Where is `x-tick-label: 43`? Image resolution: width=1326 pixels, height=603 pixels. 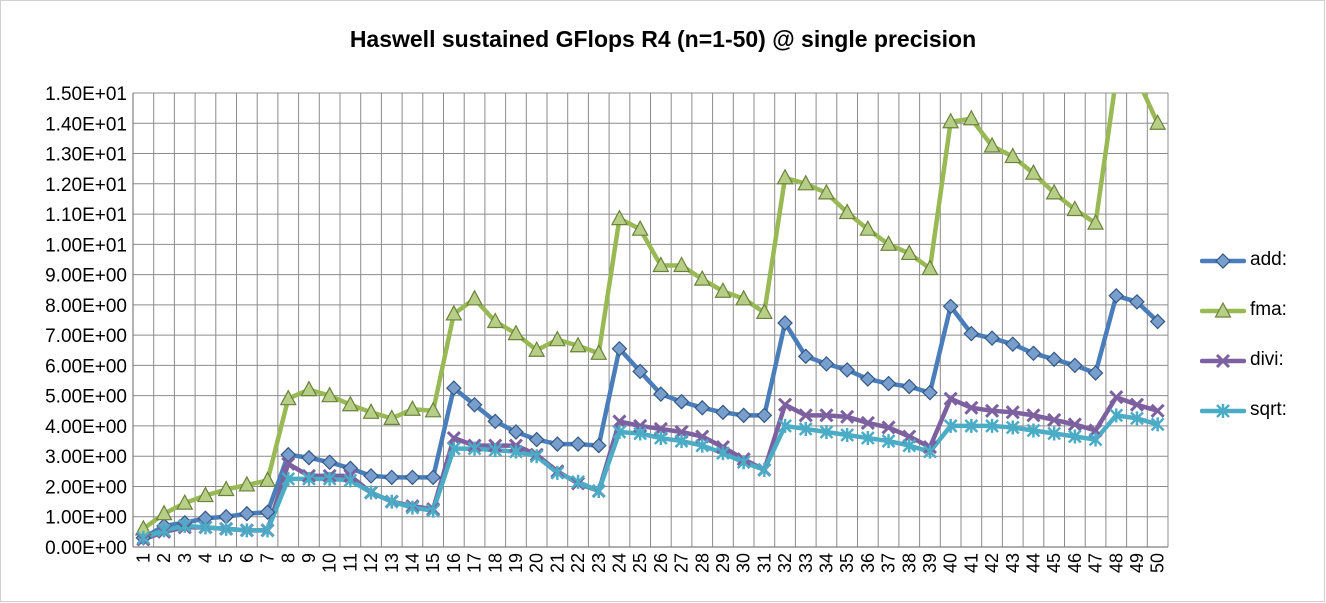
x-tick-label: 43 is located at coordinates (1013, 563).